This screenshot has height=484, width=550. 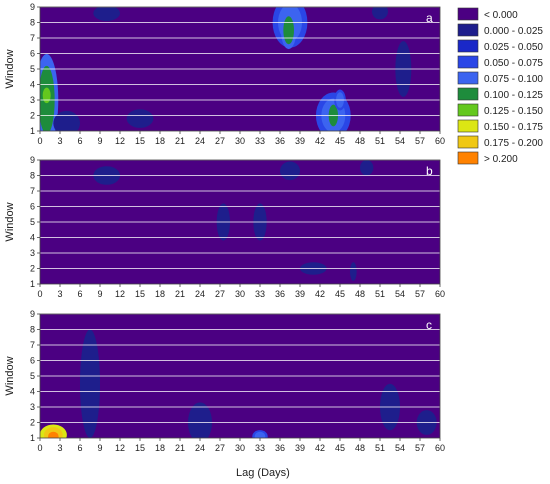 I want to click on legend-label: > 0.200, so click(x=501, y=159).